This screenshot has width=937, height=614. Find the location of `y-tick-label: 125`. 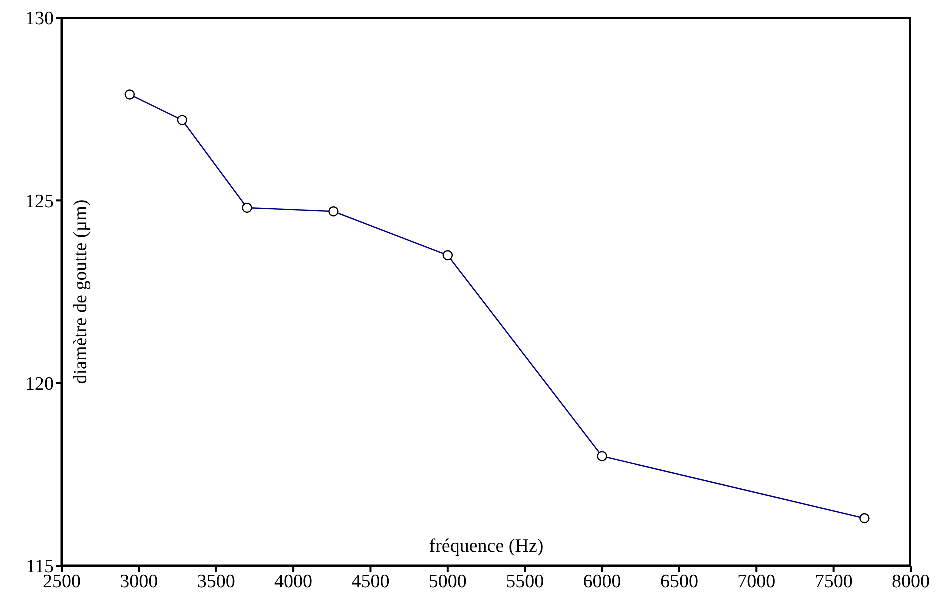

y-tick-label: 125 is located at coordinates (40, 201).